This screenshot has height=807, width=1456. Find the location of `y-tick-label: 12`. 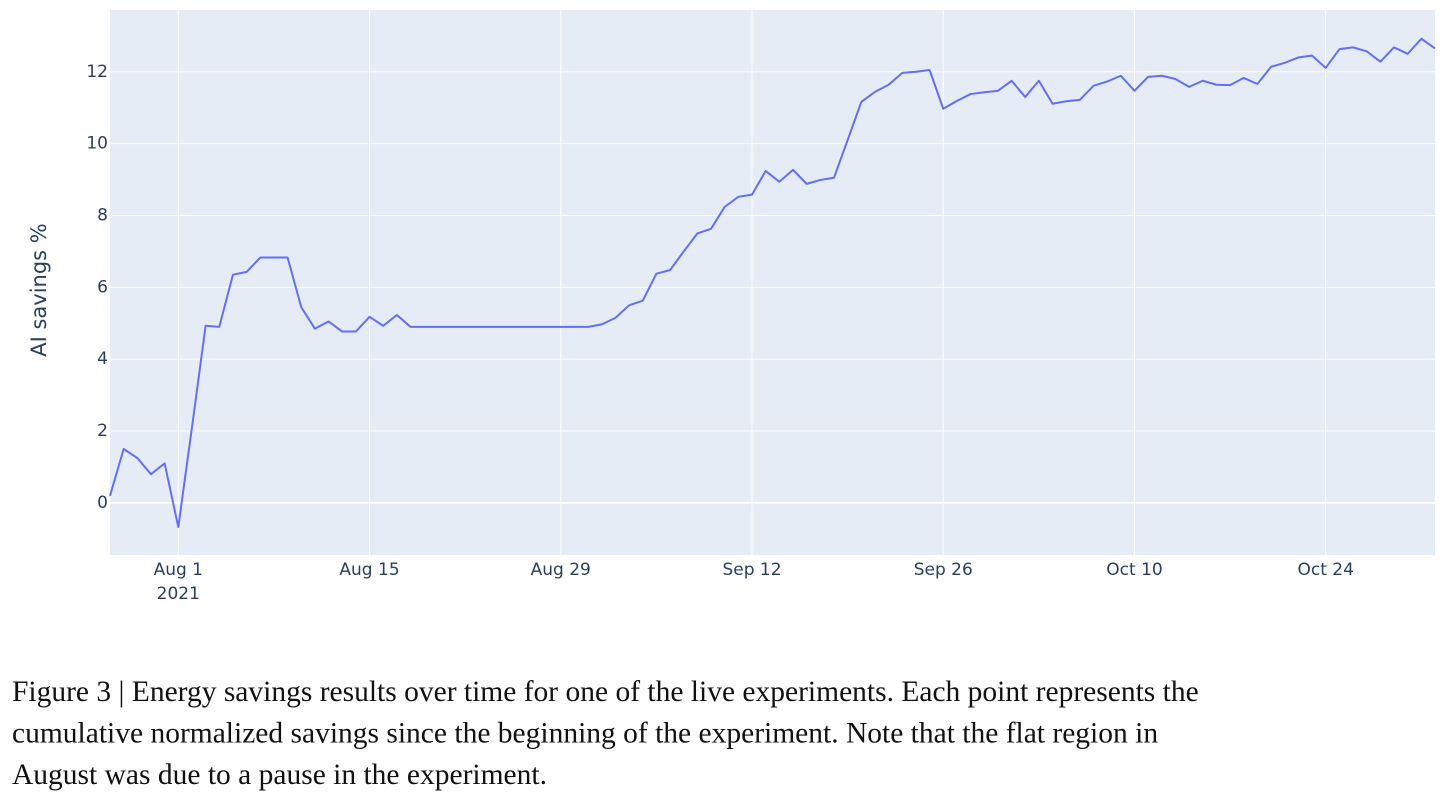

y-tick-label: 12 is located at coordinates (97, 72).